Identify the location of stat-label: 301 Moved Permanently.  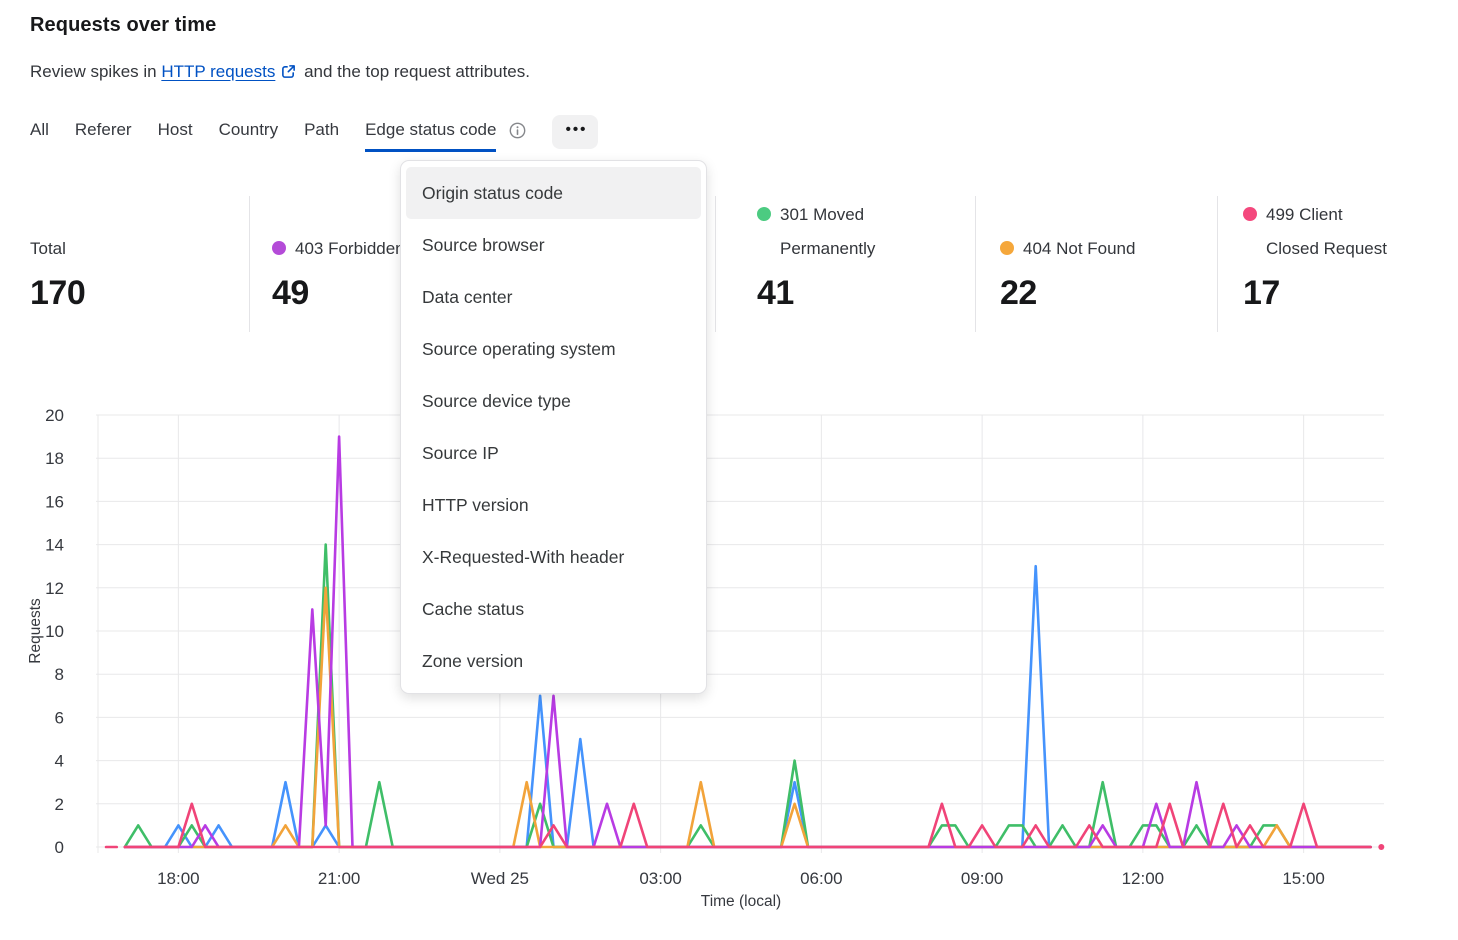
(816, 231).